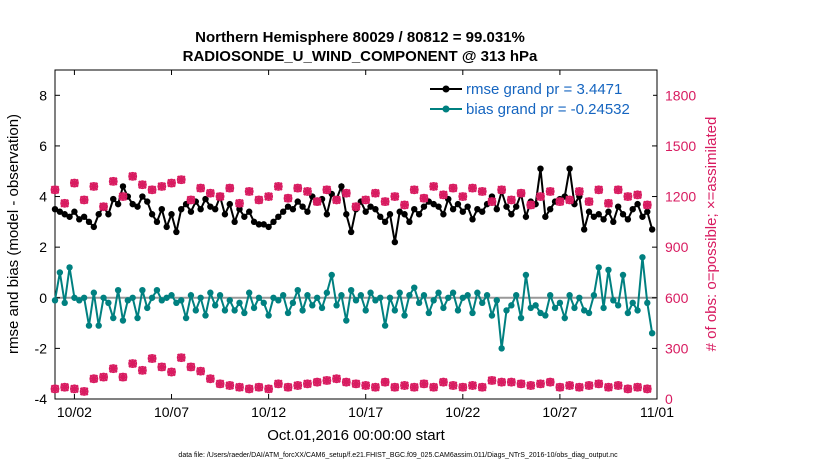  I want to click on y2-axis-label: # of obs: o=possible; ×=assimilated, so click(711, 234).